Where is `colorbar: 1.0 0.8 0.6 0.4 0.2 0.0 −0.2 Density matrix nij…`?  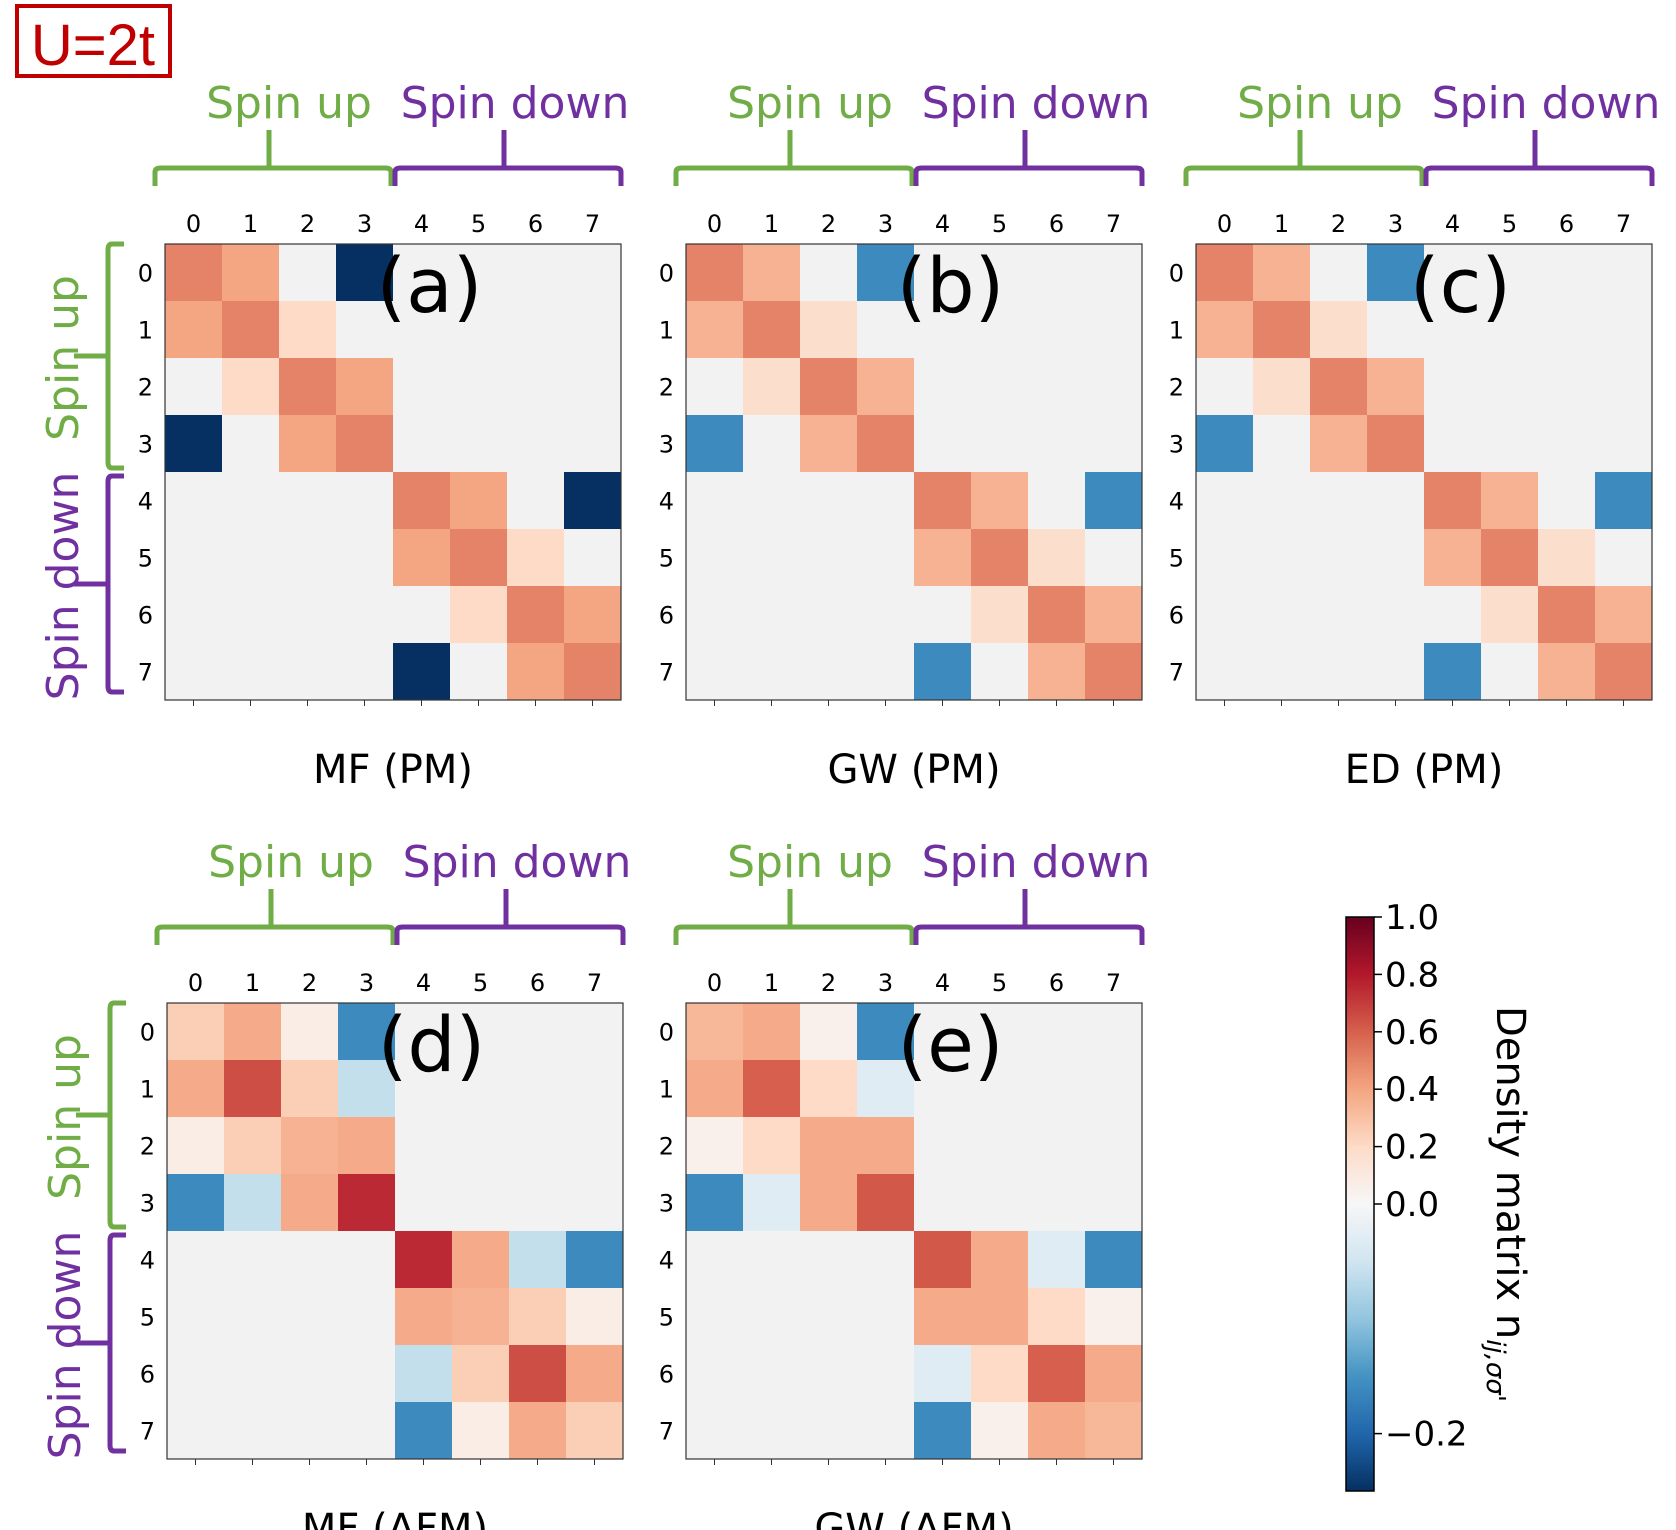 colorbar: 1.0 0.8 0.6 0.4 0.2 0.0 −0.2 Density matrix nij… is located at coordinates (1439, 1195).